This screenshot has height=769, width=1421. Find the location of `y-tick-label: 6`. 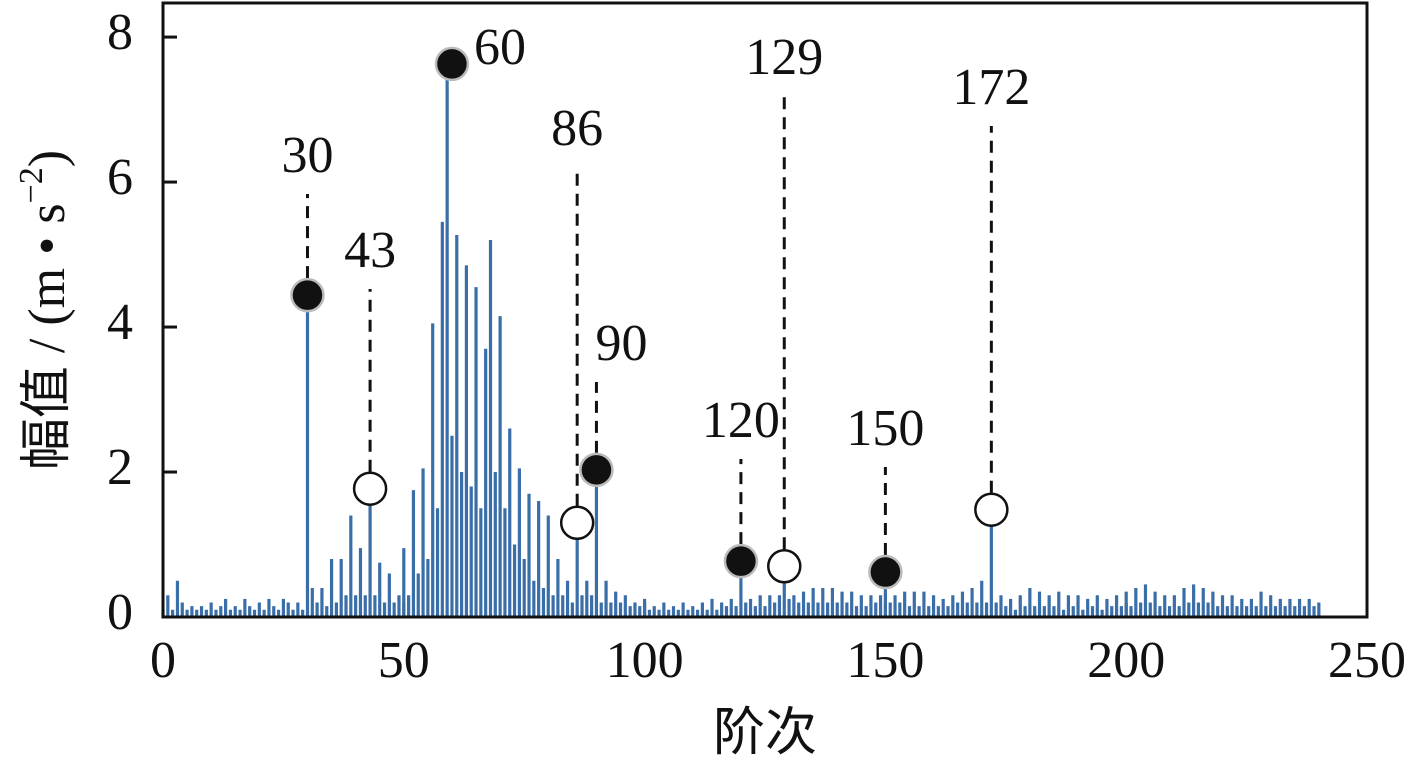

y-tick-label: 6 is located at coordinates (120, 177).